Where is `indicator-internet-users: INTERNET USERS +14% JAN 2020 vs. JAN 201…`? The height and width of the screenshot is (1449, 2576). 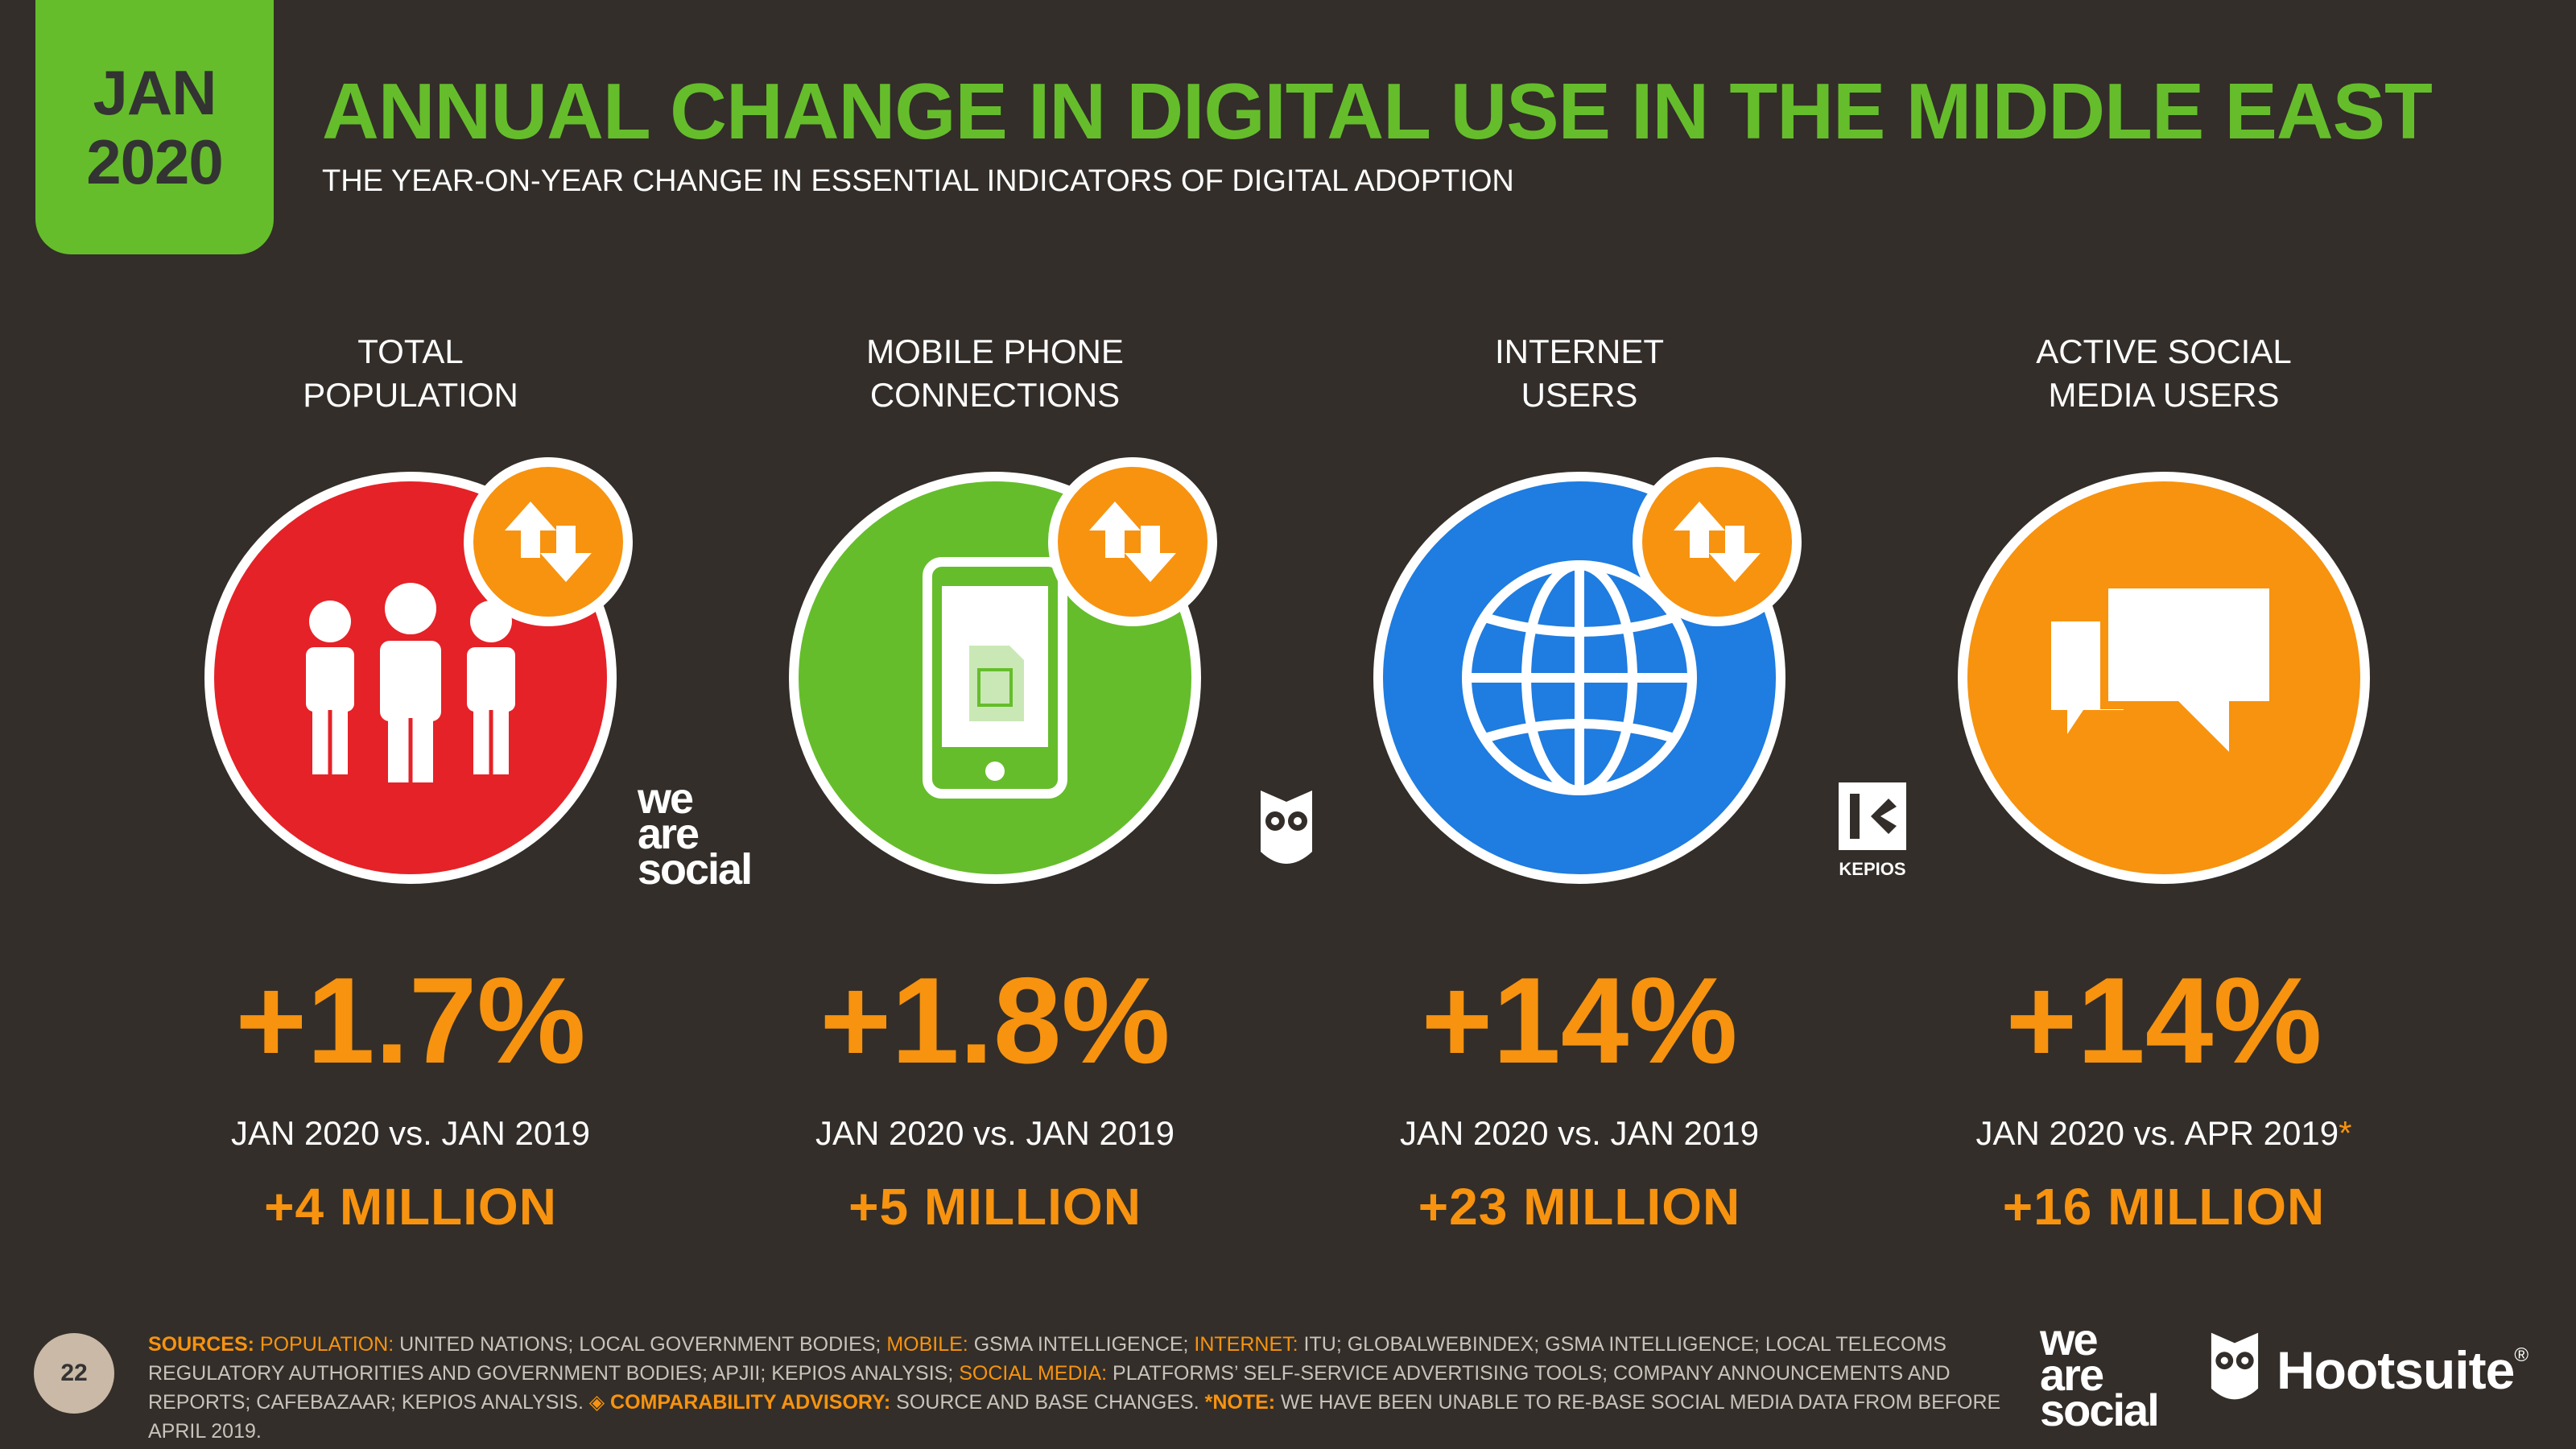 indicator-internet-users: INTERNET USERS +14% JAN 2020 vs. JAN 201… is located at coordinates (1579, 783).